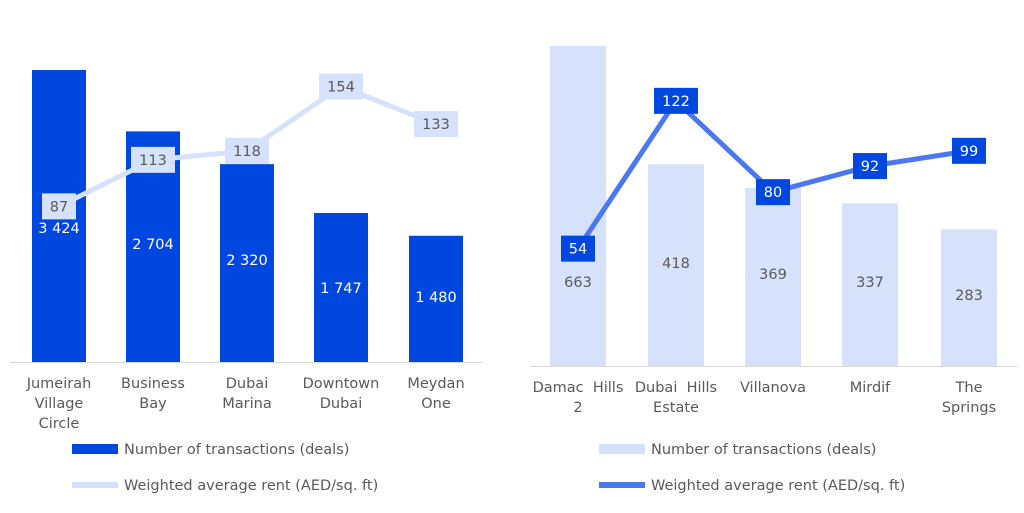 This screenshot has height=513, width=1024. I want to click on category-label: Mirdif, so click(870, 388).